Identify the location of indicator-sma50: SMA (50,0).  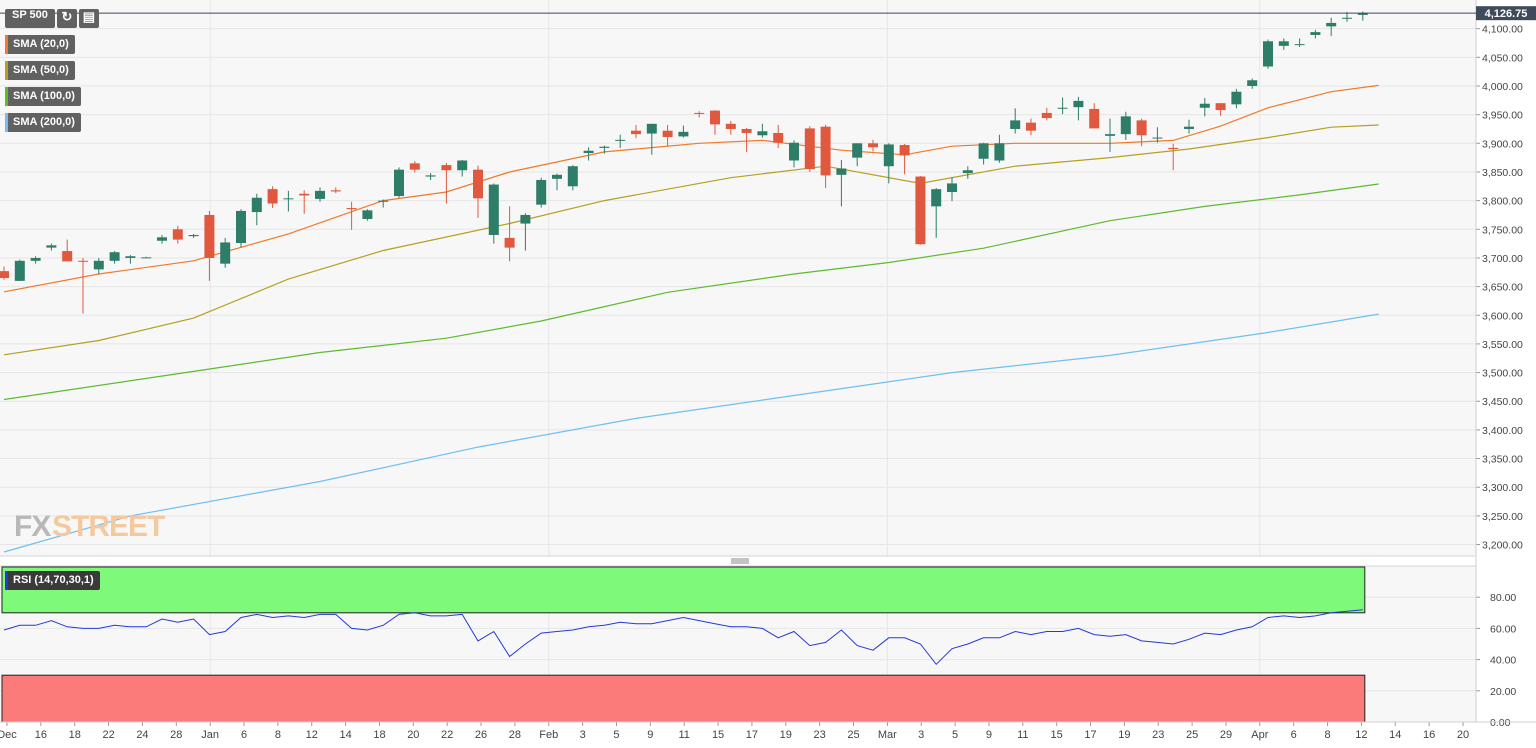
(40, 70).